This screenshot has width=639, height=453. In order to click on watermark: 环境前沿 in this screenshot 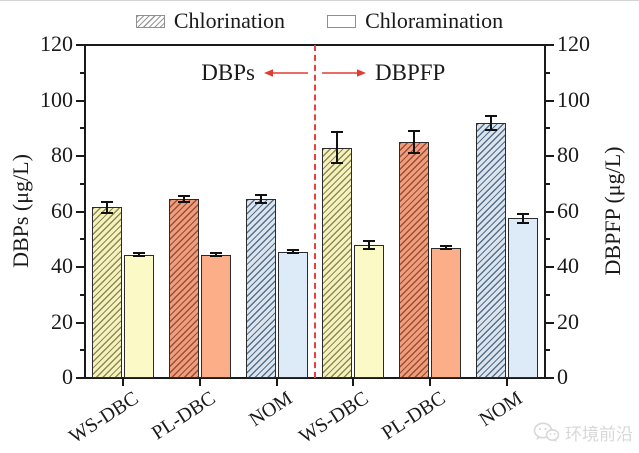, I will do `click(583, 432)`.